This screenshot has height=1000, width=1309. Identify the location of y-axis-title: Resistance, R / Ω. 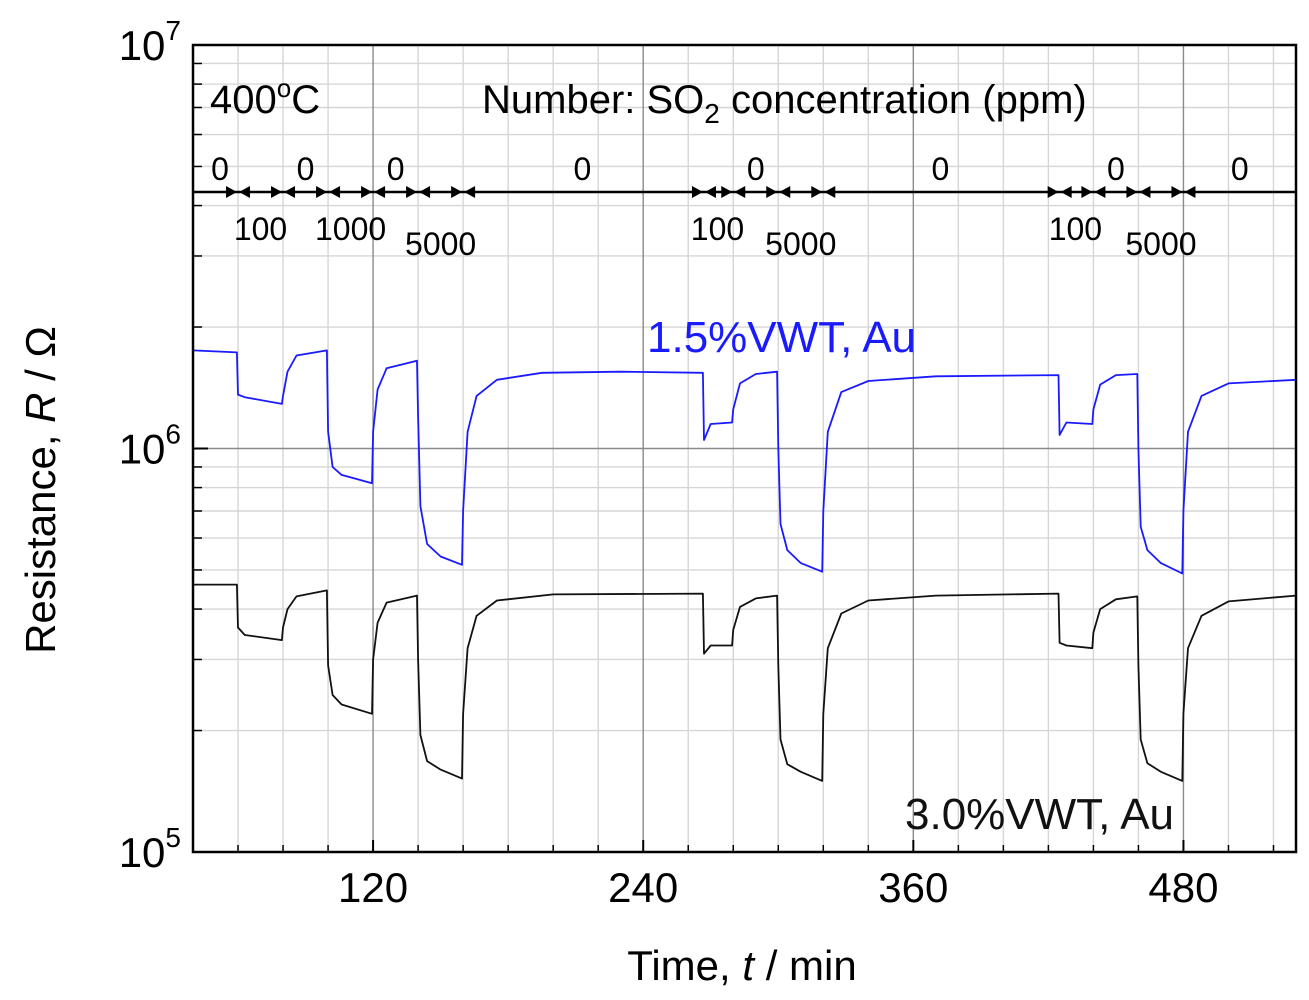
(40, 490).